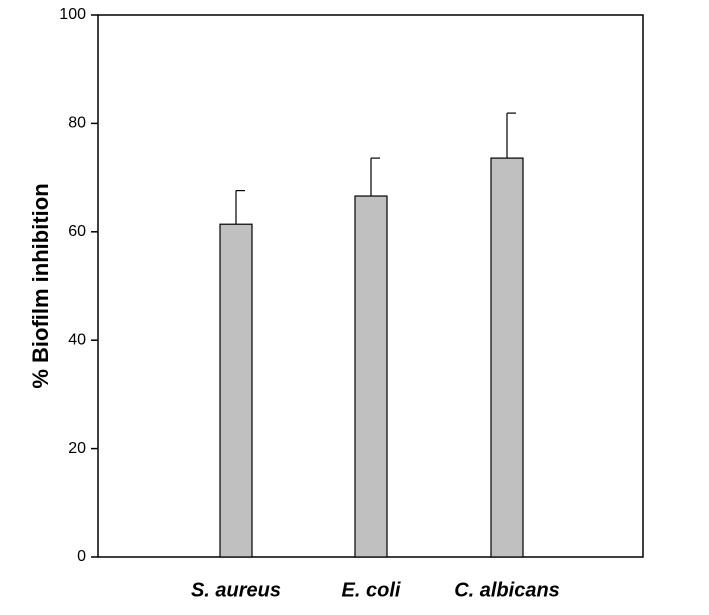 This screenshot has width=709, height=615. I want to click on y-axis-label: % Biofilm inhibition, so click(40, 285).